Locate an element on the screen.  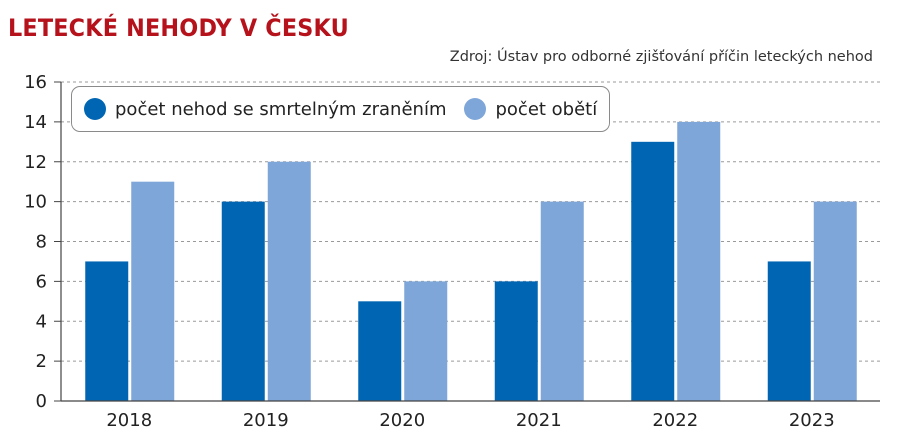
bar-victims-2020 is located at coordinates (426, 341).